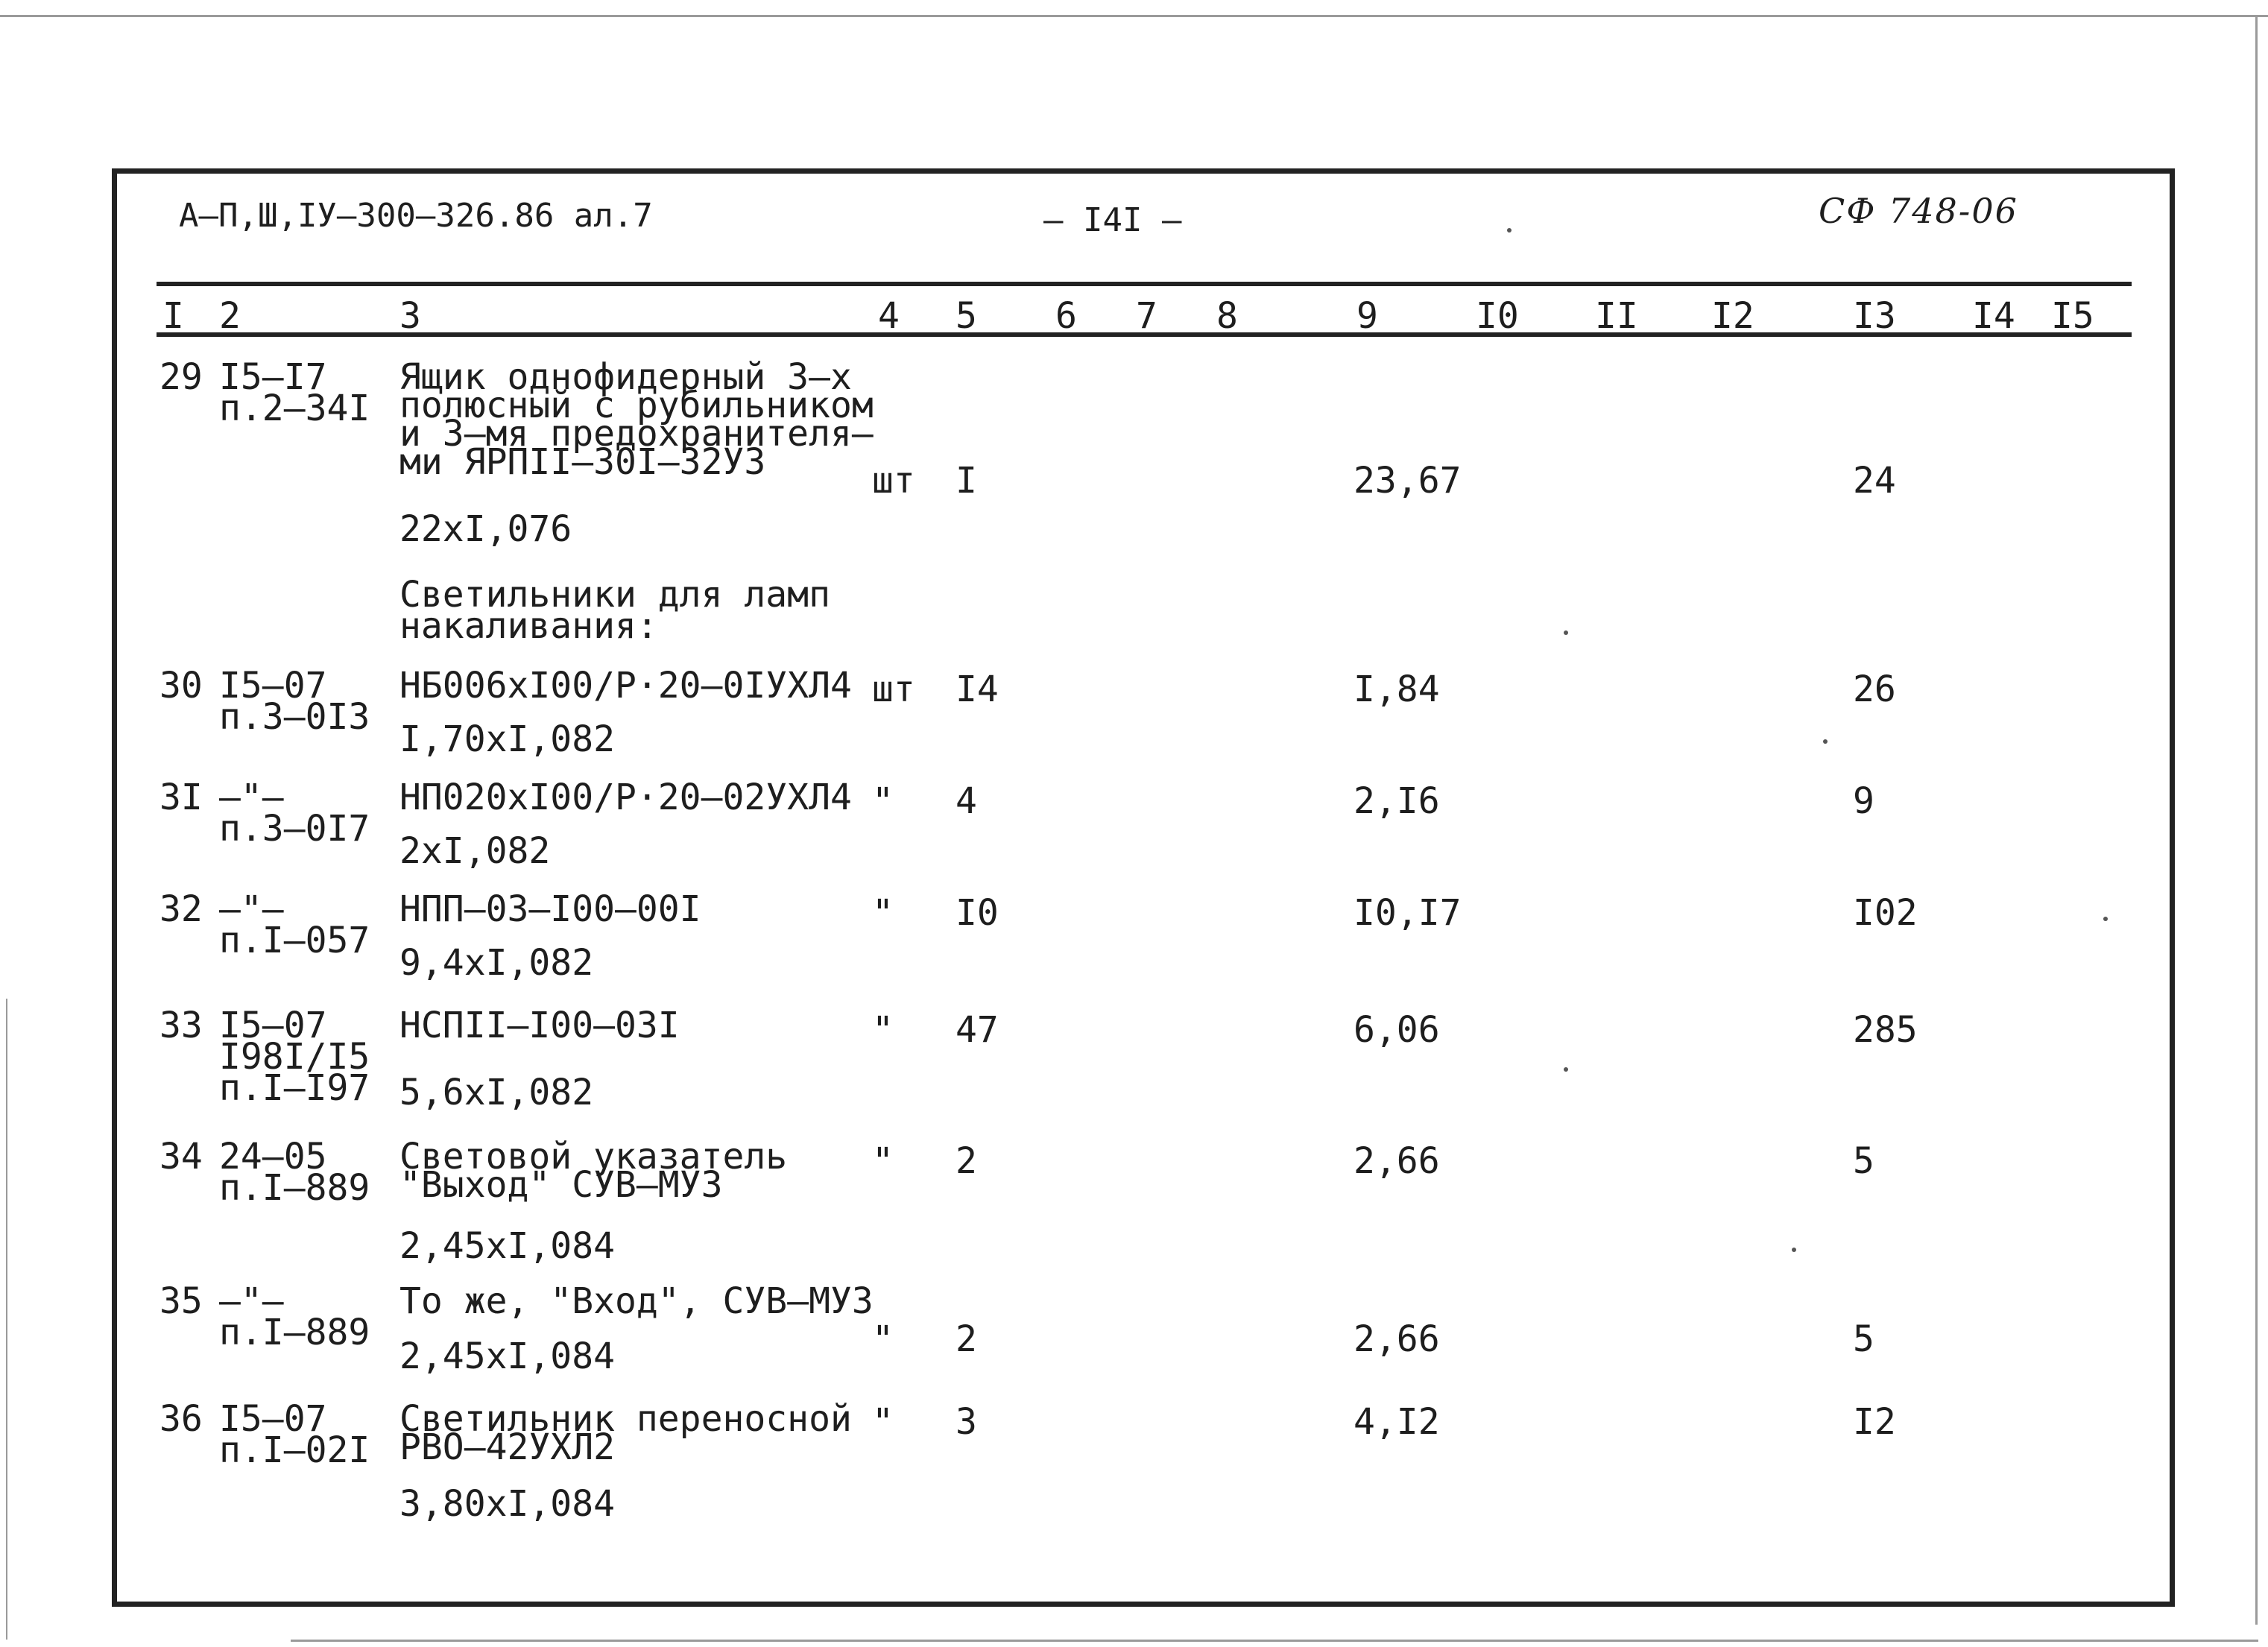 Image resolution: width=2268 pixels, height=1647 pixels. What do you see at coordinates (181, 798) in the screenshot?
I see `row-number: 3I` at bounding box center [181, 798].